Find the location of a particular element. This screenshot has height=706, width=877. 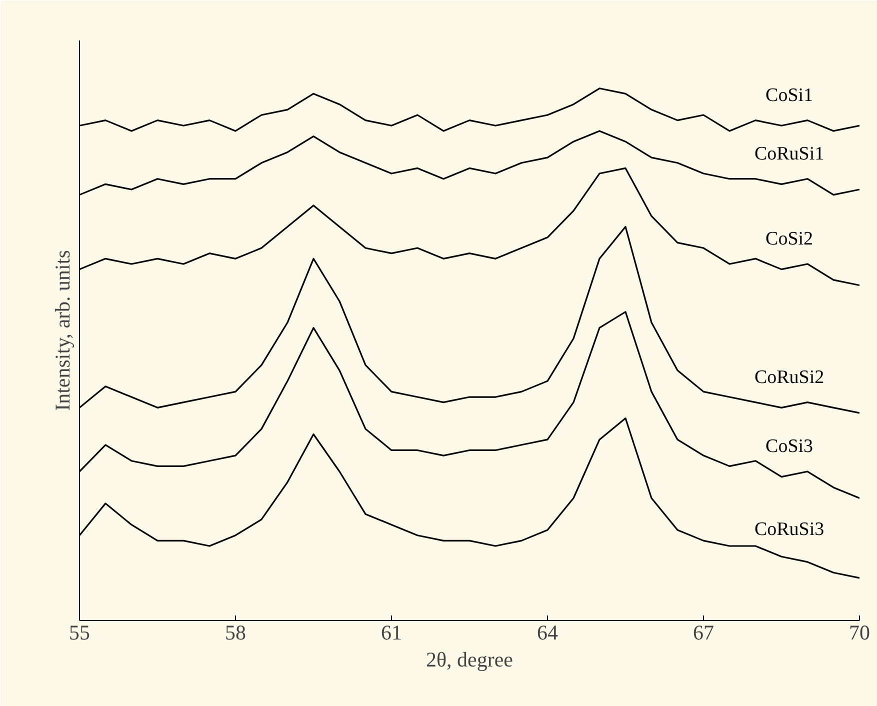

x-tick-label: 67 is located at coordinates (703, 632).